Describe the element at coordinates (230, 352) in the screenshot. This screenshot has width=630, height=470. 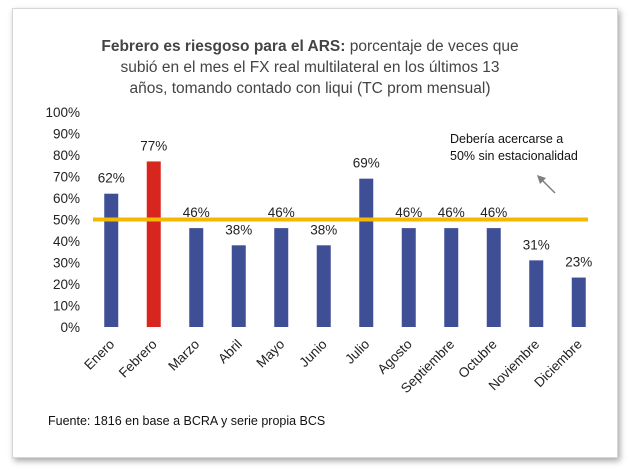
I see `x-tick-label: Abril` at that location.